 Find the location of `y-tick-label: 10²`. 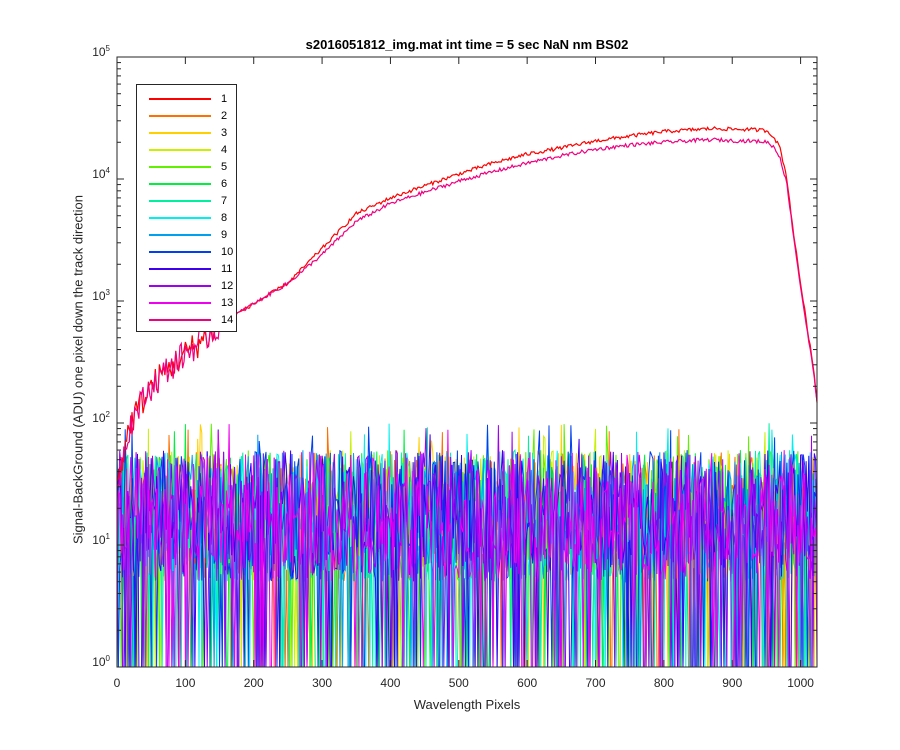

y-tick-label: 10² is located at coordinates (101, 417).